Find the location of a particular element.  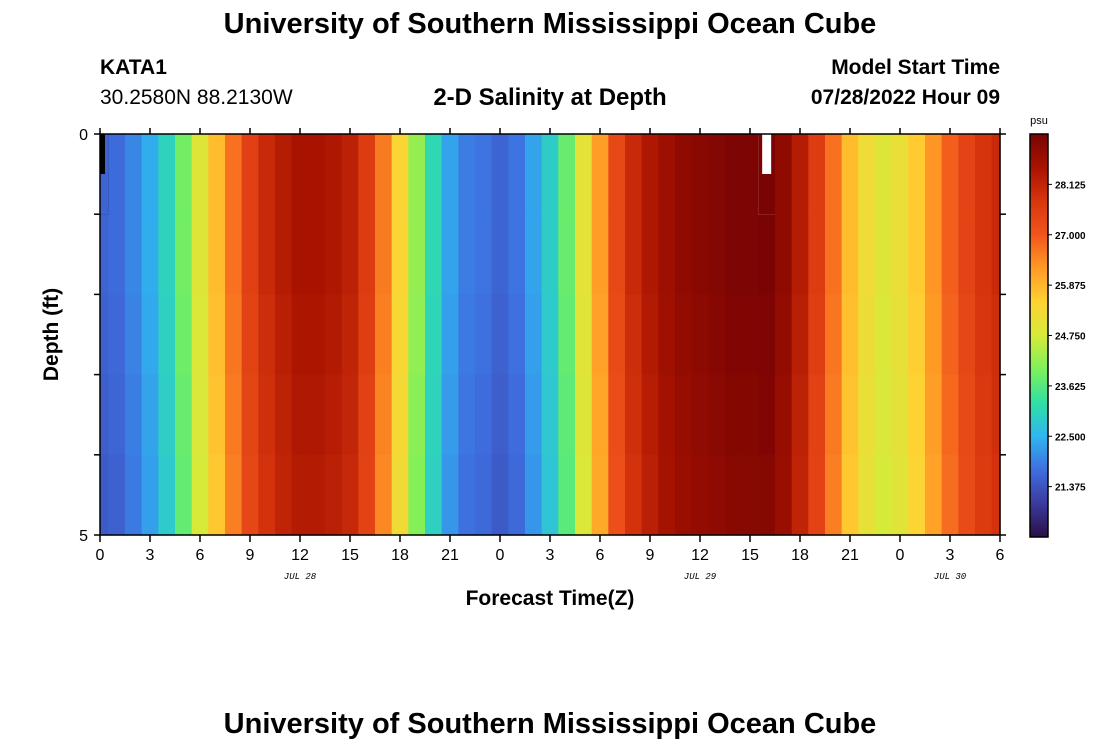

date-label: JUL 29 is located at coordinates (700, 577).